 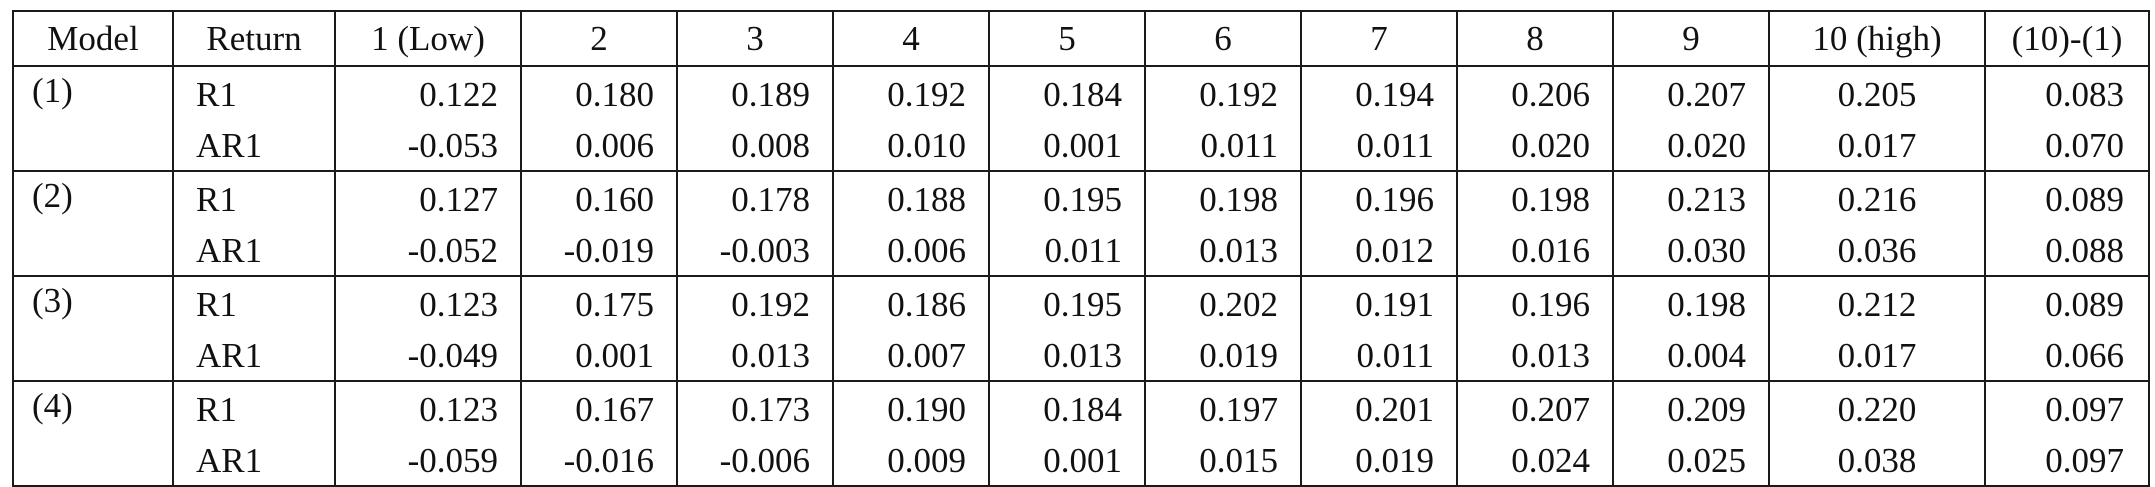 I want to click on decile-value-cell: 0.019, so click(x=1379, y=461).